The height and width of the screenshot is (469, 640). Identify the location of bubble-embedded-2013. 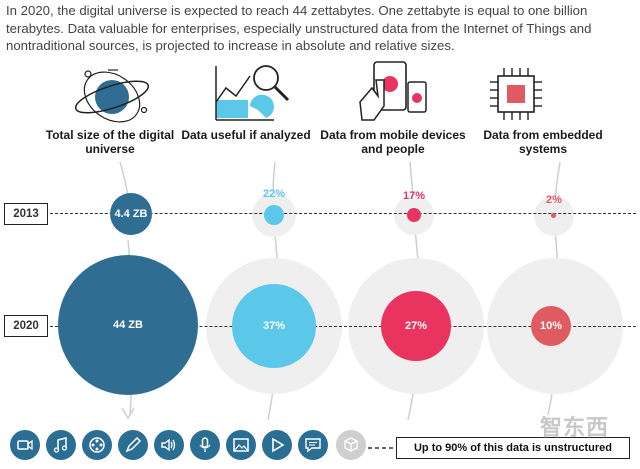
(553, 215).